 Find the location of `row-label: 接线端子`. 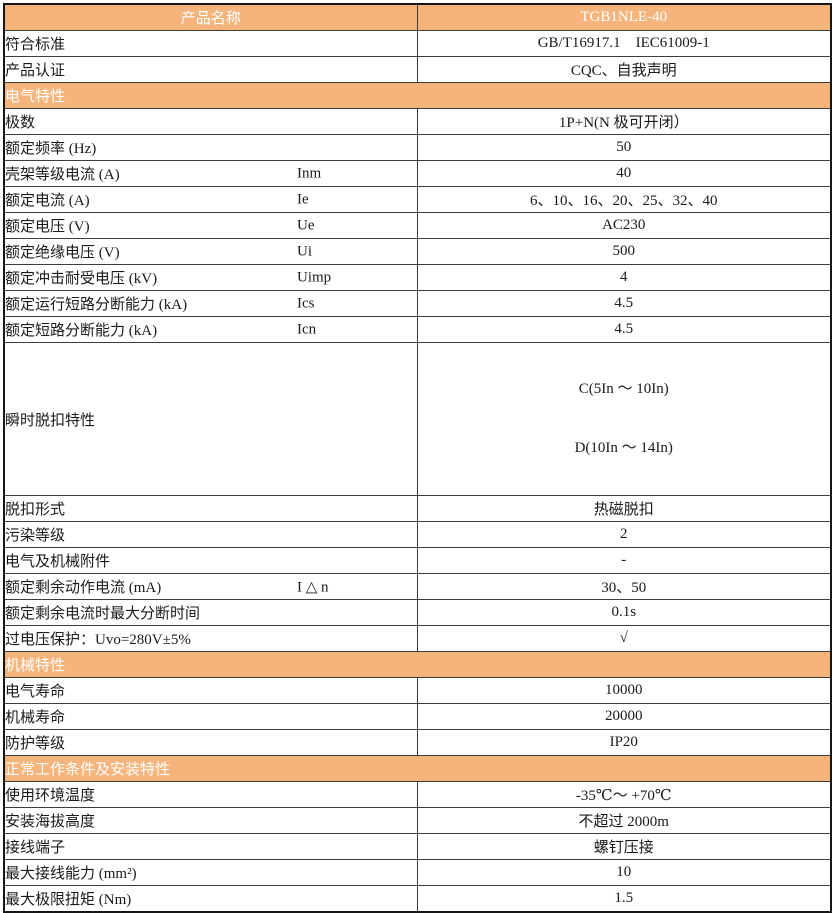

row-label: 接线端子 is located at coordinates (210, 846).